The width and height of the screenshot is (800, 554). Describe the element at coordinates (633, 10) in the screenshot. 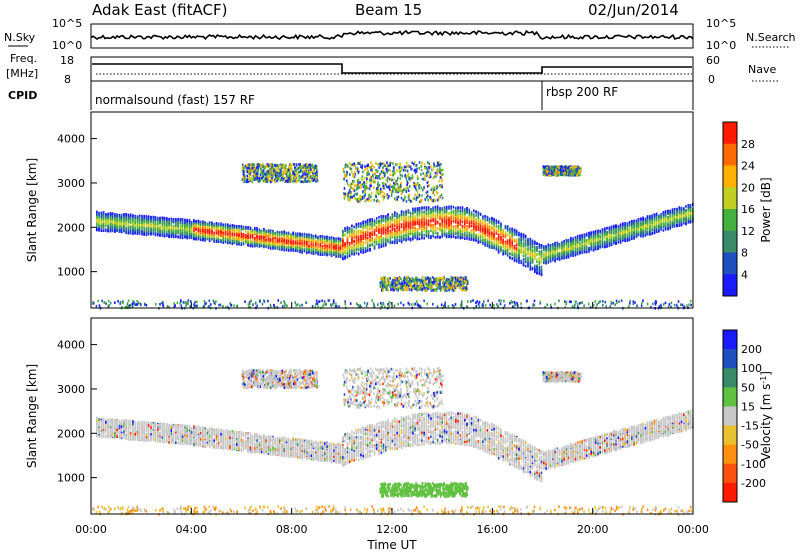

I see `date-title: 02/Jun/2014` at that location.